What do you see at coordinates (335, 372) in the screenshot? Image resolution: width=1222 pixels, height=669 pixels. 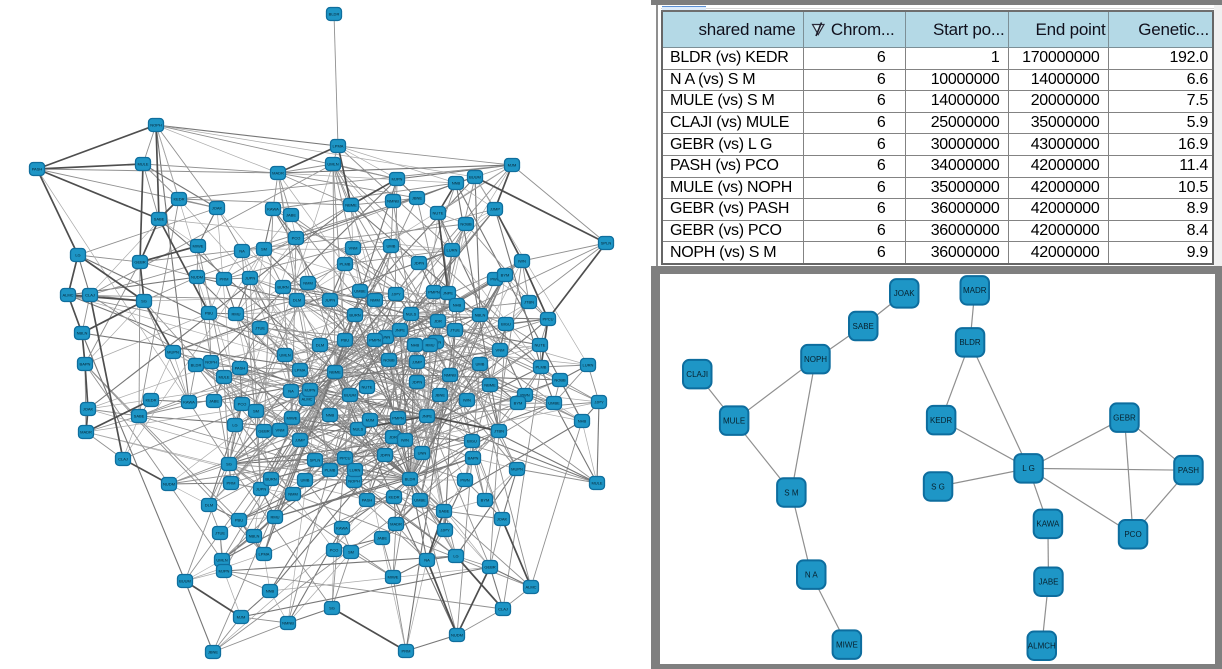 I see `svg-text: NBME` at bounding box center [335, 372].